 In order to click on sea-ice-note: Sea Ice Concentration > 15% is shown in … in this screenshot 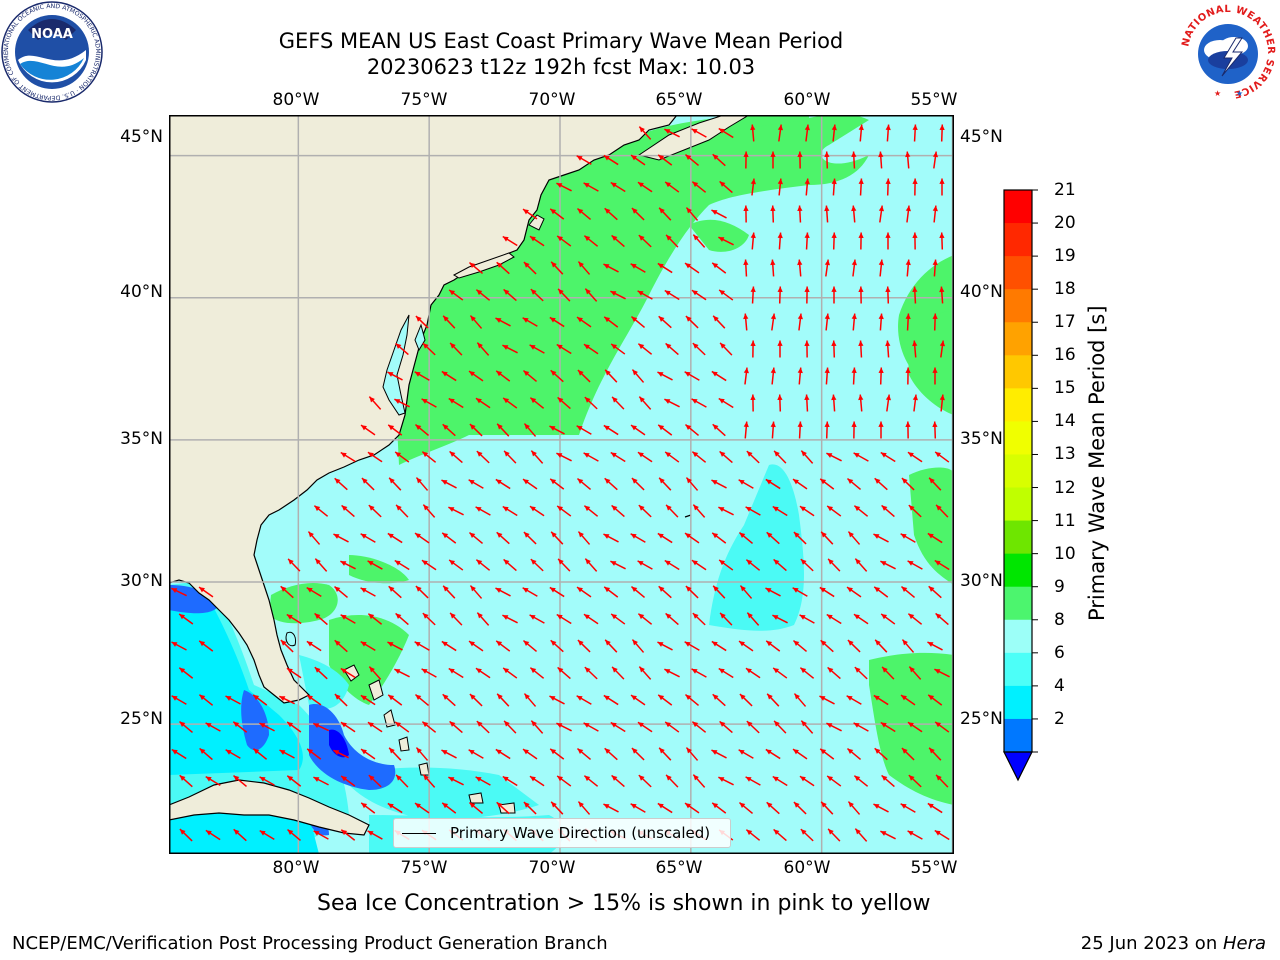, I will do `click(624, 903)`.